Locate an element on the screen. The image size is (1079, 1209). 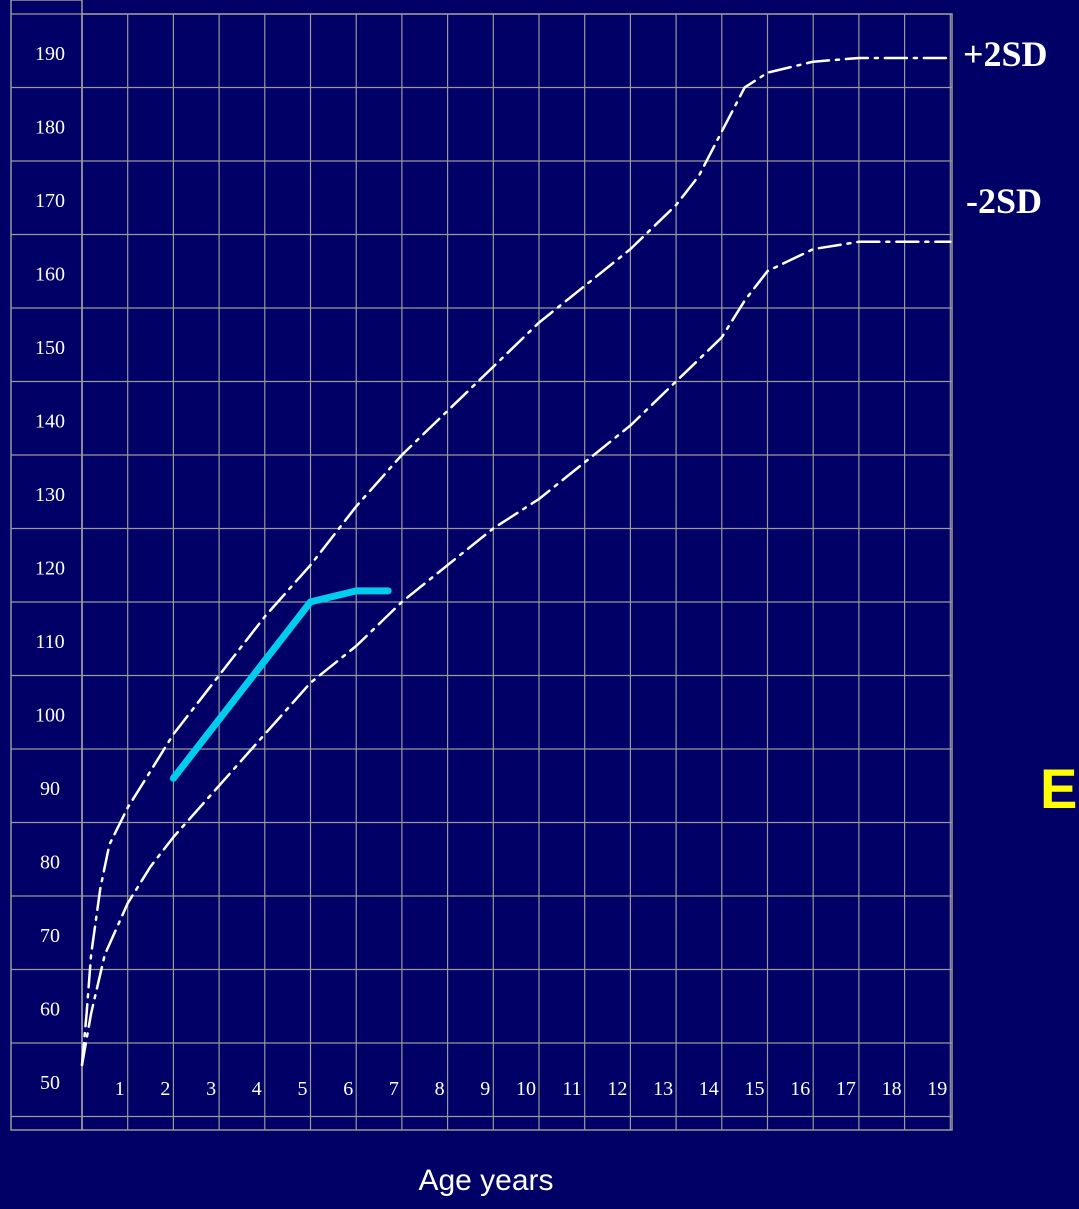
x-tick-label: 3 is located at coordinates (211, 1089).